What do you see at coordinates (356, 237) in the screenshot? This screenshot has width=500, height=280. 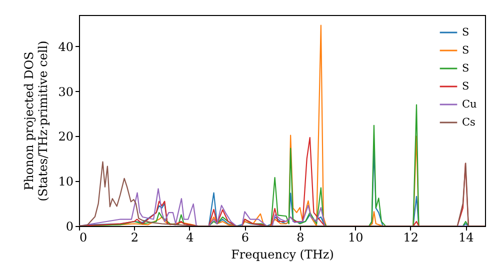 I see `x-tick-label: 10` at bounding box center [356, 237].